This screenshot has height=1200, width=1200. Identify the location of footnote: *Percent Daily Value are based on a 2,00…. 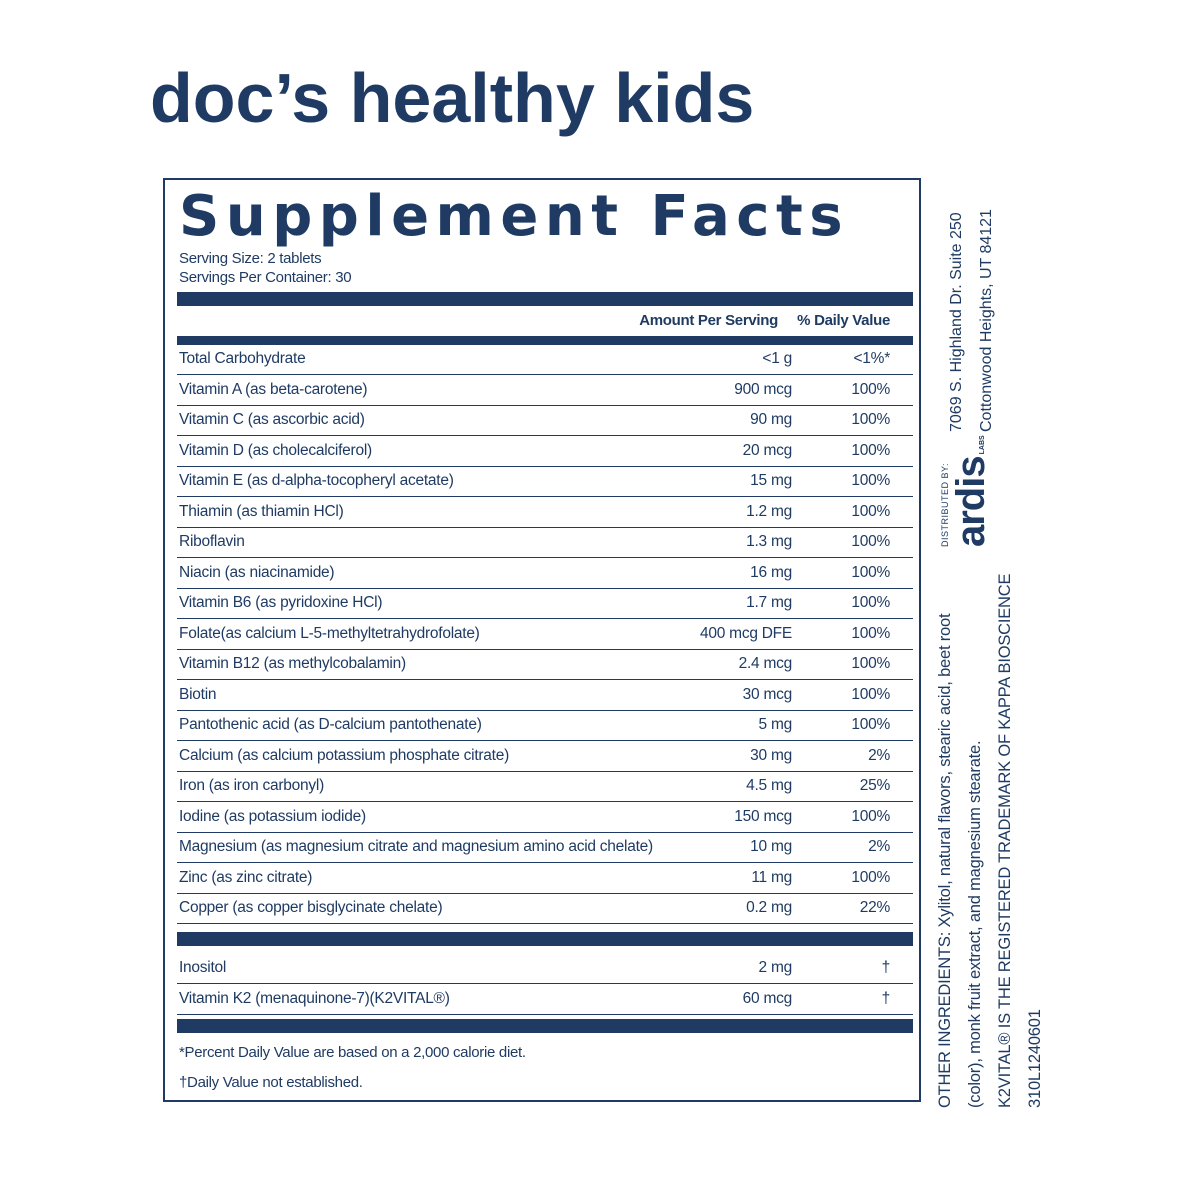
(352, 1052).